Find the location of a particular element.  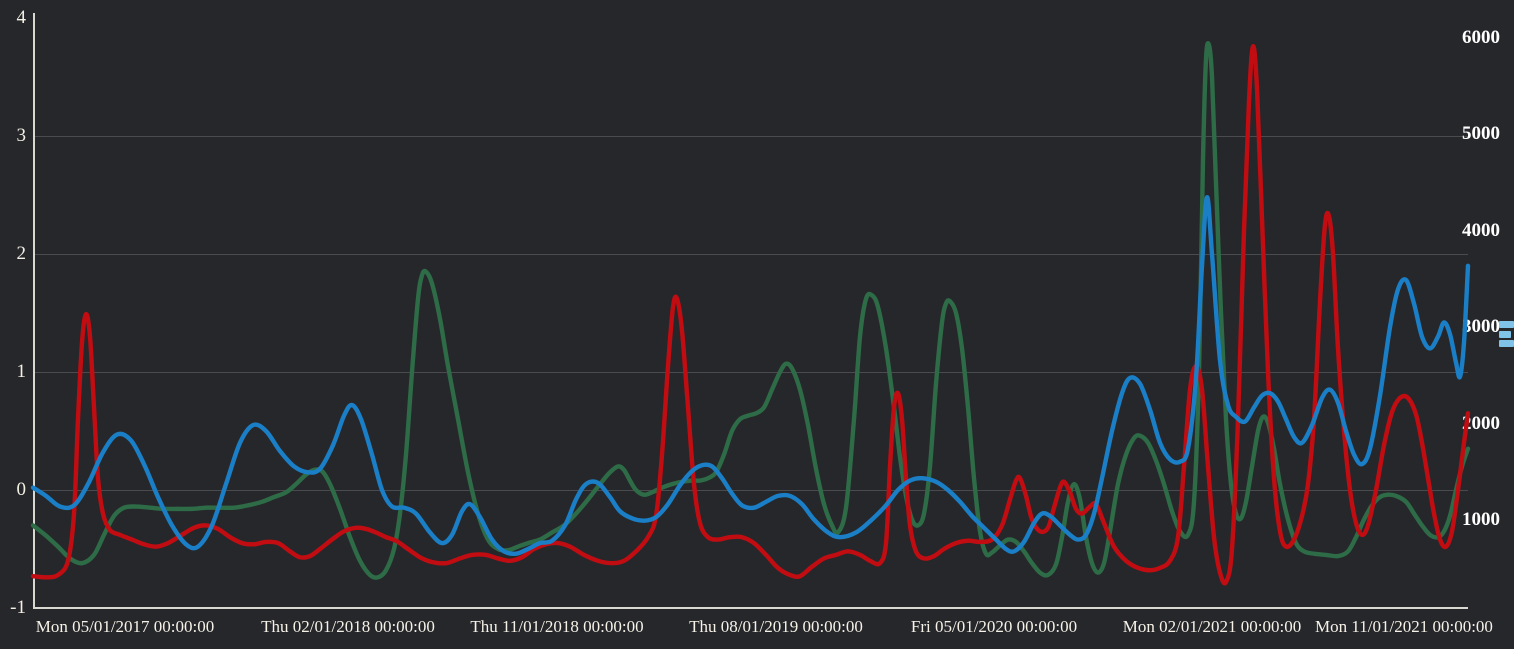

x-axis-line is located at coordinates (750, 608).